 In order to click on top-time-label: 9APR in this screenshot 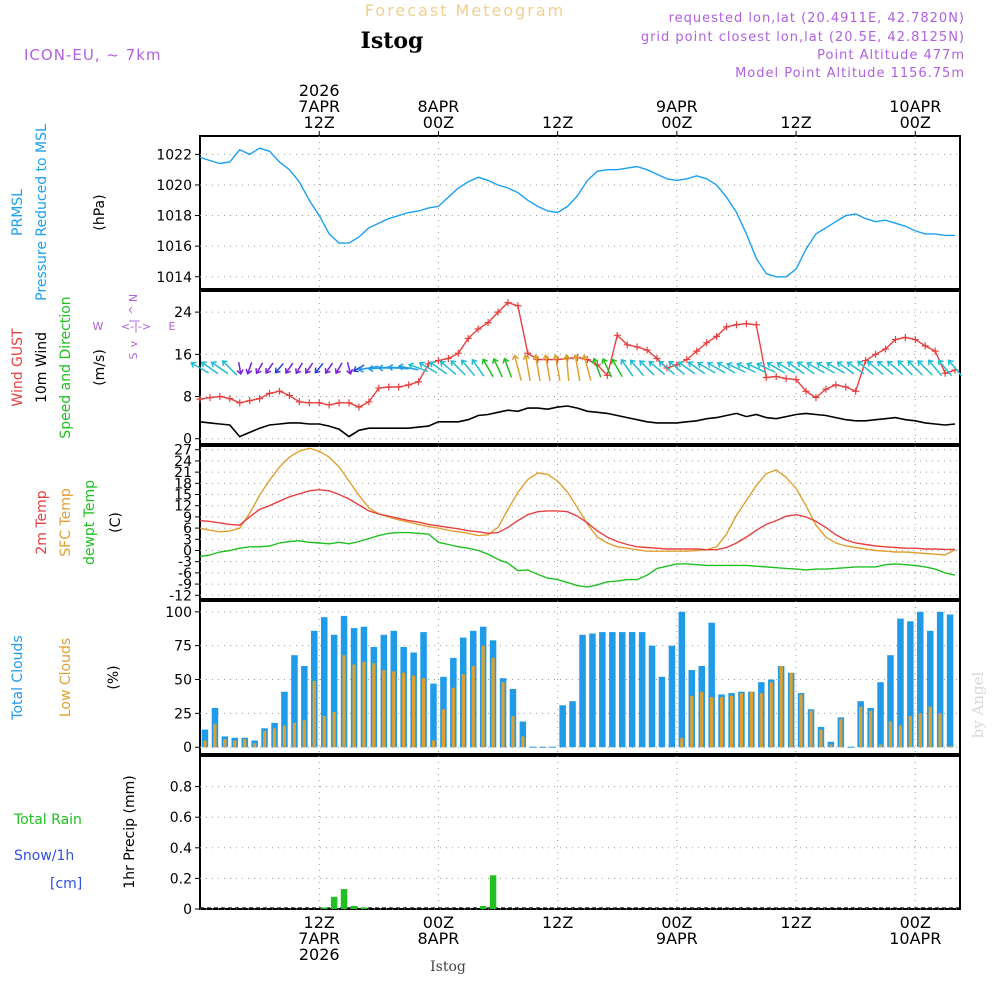, I will do `click(677, 106)`.